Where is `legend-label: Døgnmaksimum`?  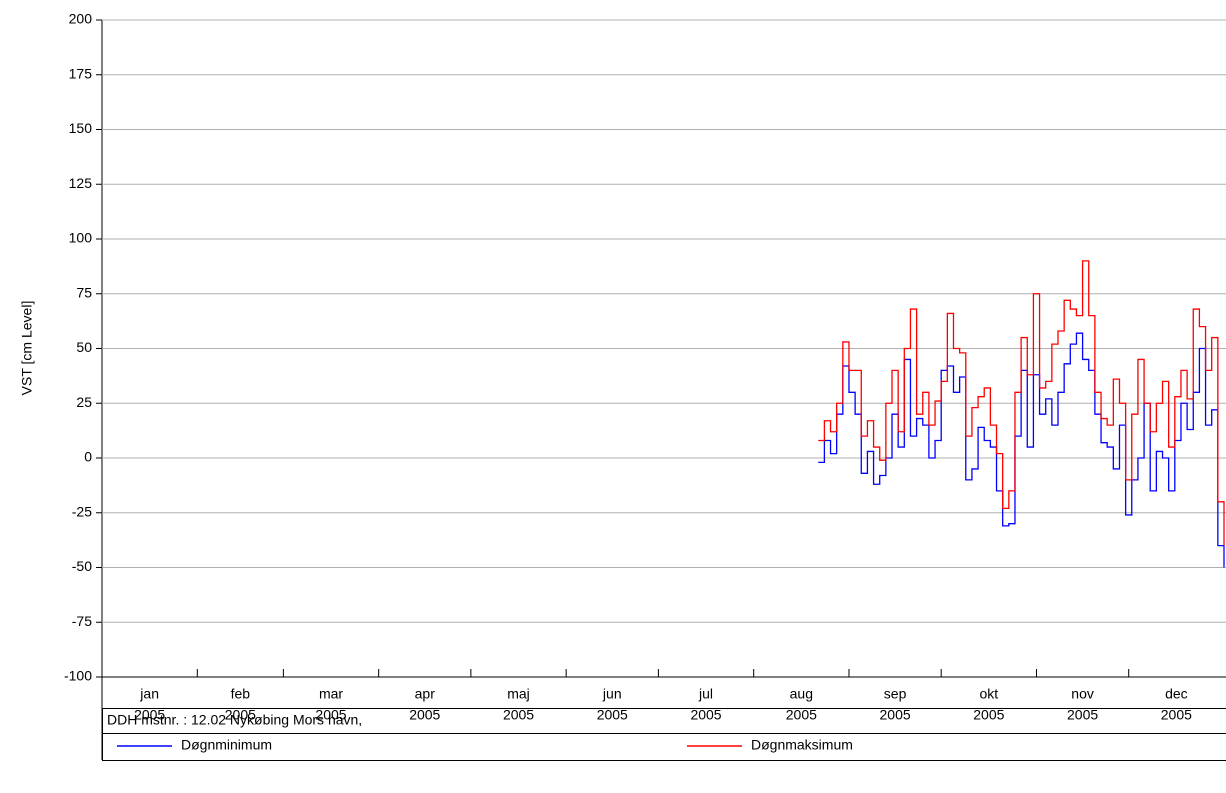
legend-label: Døgnmaksimum is located at coordinates (802, 745).